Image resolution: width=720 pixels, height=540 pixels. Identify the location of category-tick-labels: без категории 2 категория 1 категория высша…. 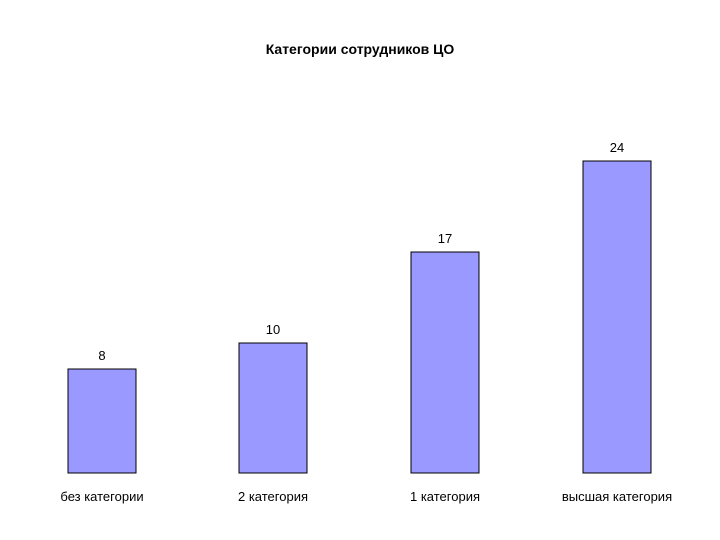
(366, 496).